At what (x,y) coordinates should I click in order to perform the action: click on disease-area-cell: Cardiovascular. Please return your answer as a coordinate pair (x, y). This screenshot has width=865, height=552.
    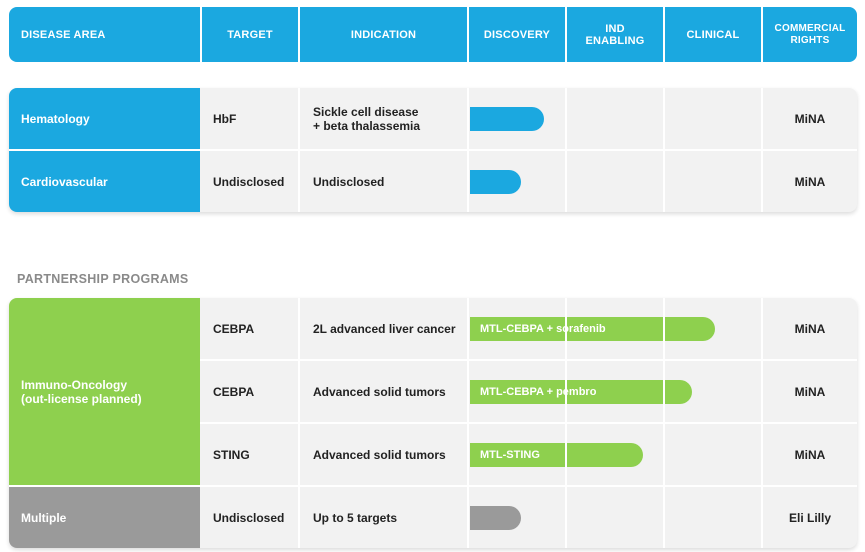
    Looking at the image, I should click on (104, 181).